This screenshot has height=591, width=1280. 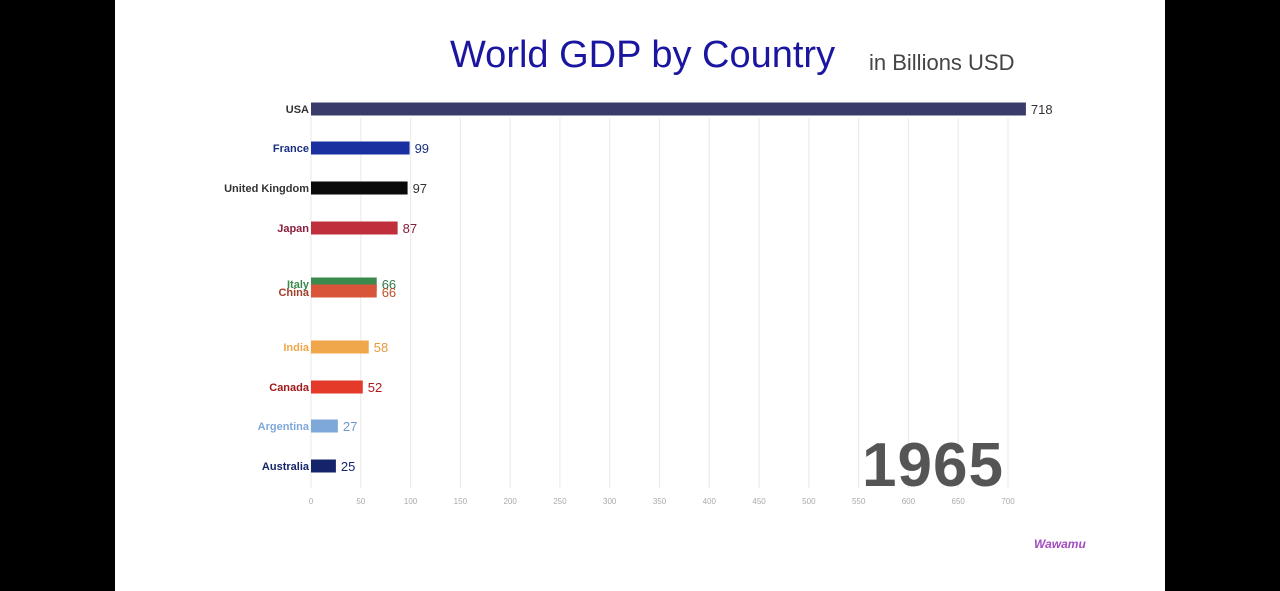 I want to click on x-tick-label: 350, so click(x=660, y=501).